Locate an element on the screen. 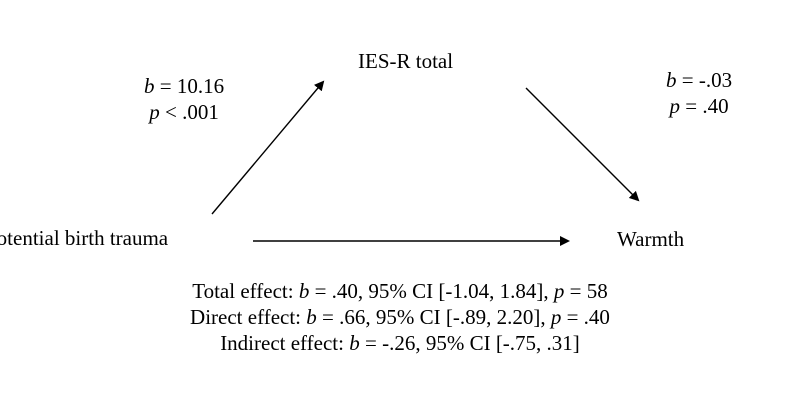 Image resolution: width=800 pixels, height=419 pixels. path-b-p-value: = .40 is located at coordinates (704, 106).